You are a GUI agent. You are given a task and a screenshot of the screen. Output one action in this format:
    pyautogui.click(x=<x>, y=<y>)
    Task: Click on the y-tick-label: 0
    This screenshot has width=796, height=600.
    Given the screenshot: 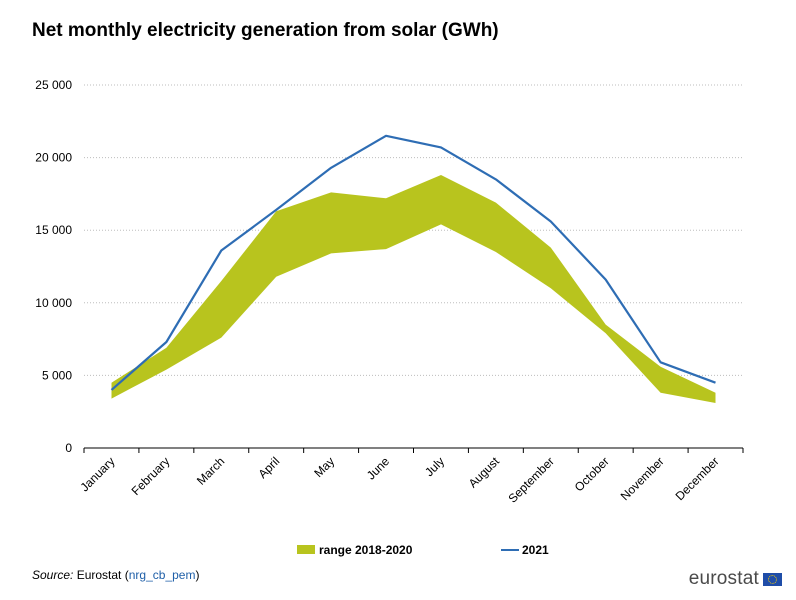 What is the action you would take?
    pyautogui.click(x=68, y=448)
    